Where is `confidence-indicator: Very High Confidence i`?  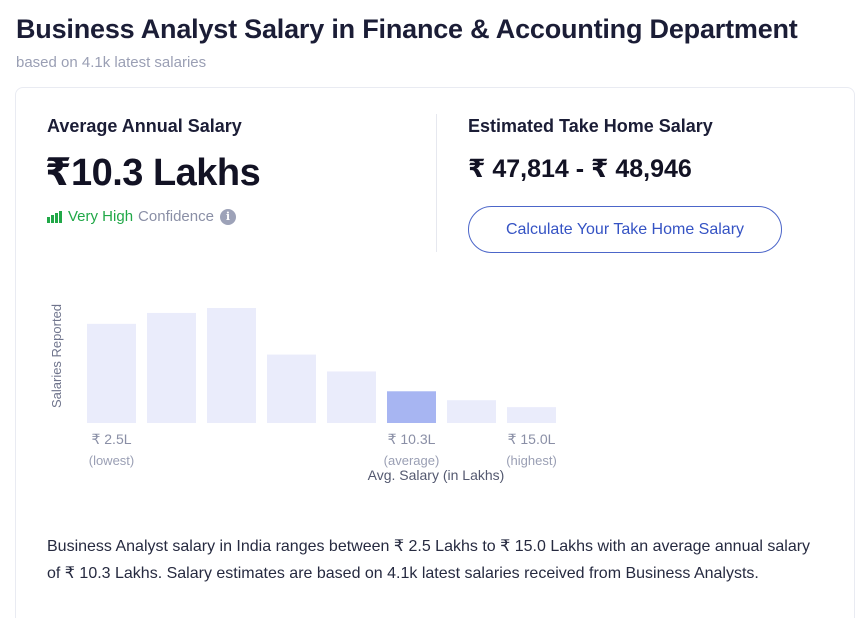
confidence-indicator: Very High Confidence i is located at coordinates (141, 216).